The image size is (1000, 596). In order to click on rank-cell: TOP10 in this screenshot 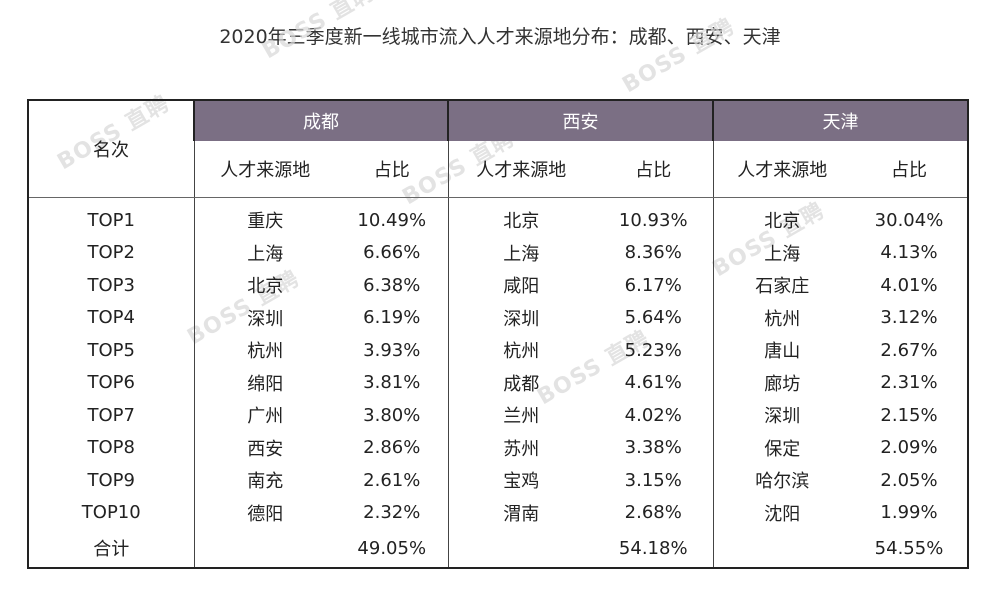, I will do `click(111, 512)`.